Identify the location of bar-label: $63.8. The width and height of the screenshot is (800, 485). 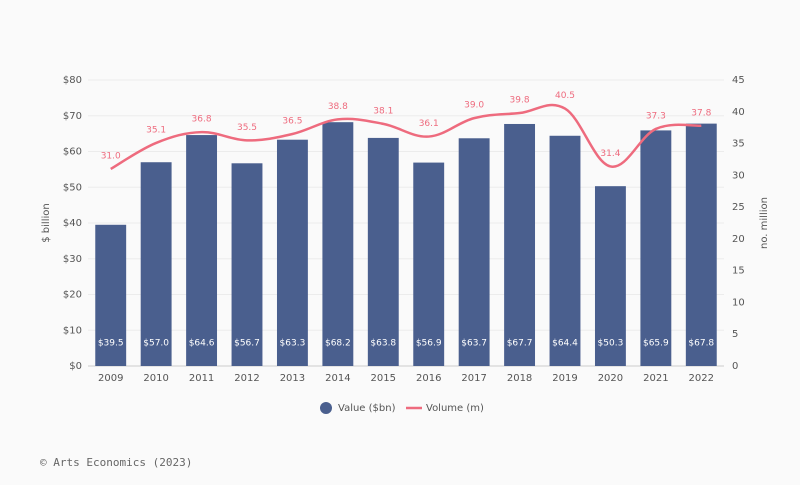
(383, 344).